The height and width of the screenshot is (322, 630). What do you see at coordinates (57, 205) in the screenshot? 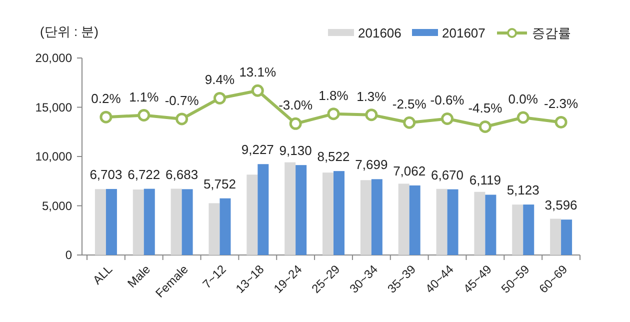
I see `y-tick-label: 5,000` at bounding box center [57, 205].